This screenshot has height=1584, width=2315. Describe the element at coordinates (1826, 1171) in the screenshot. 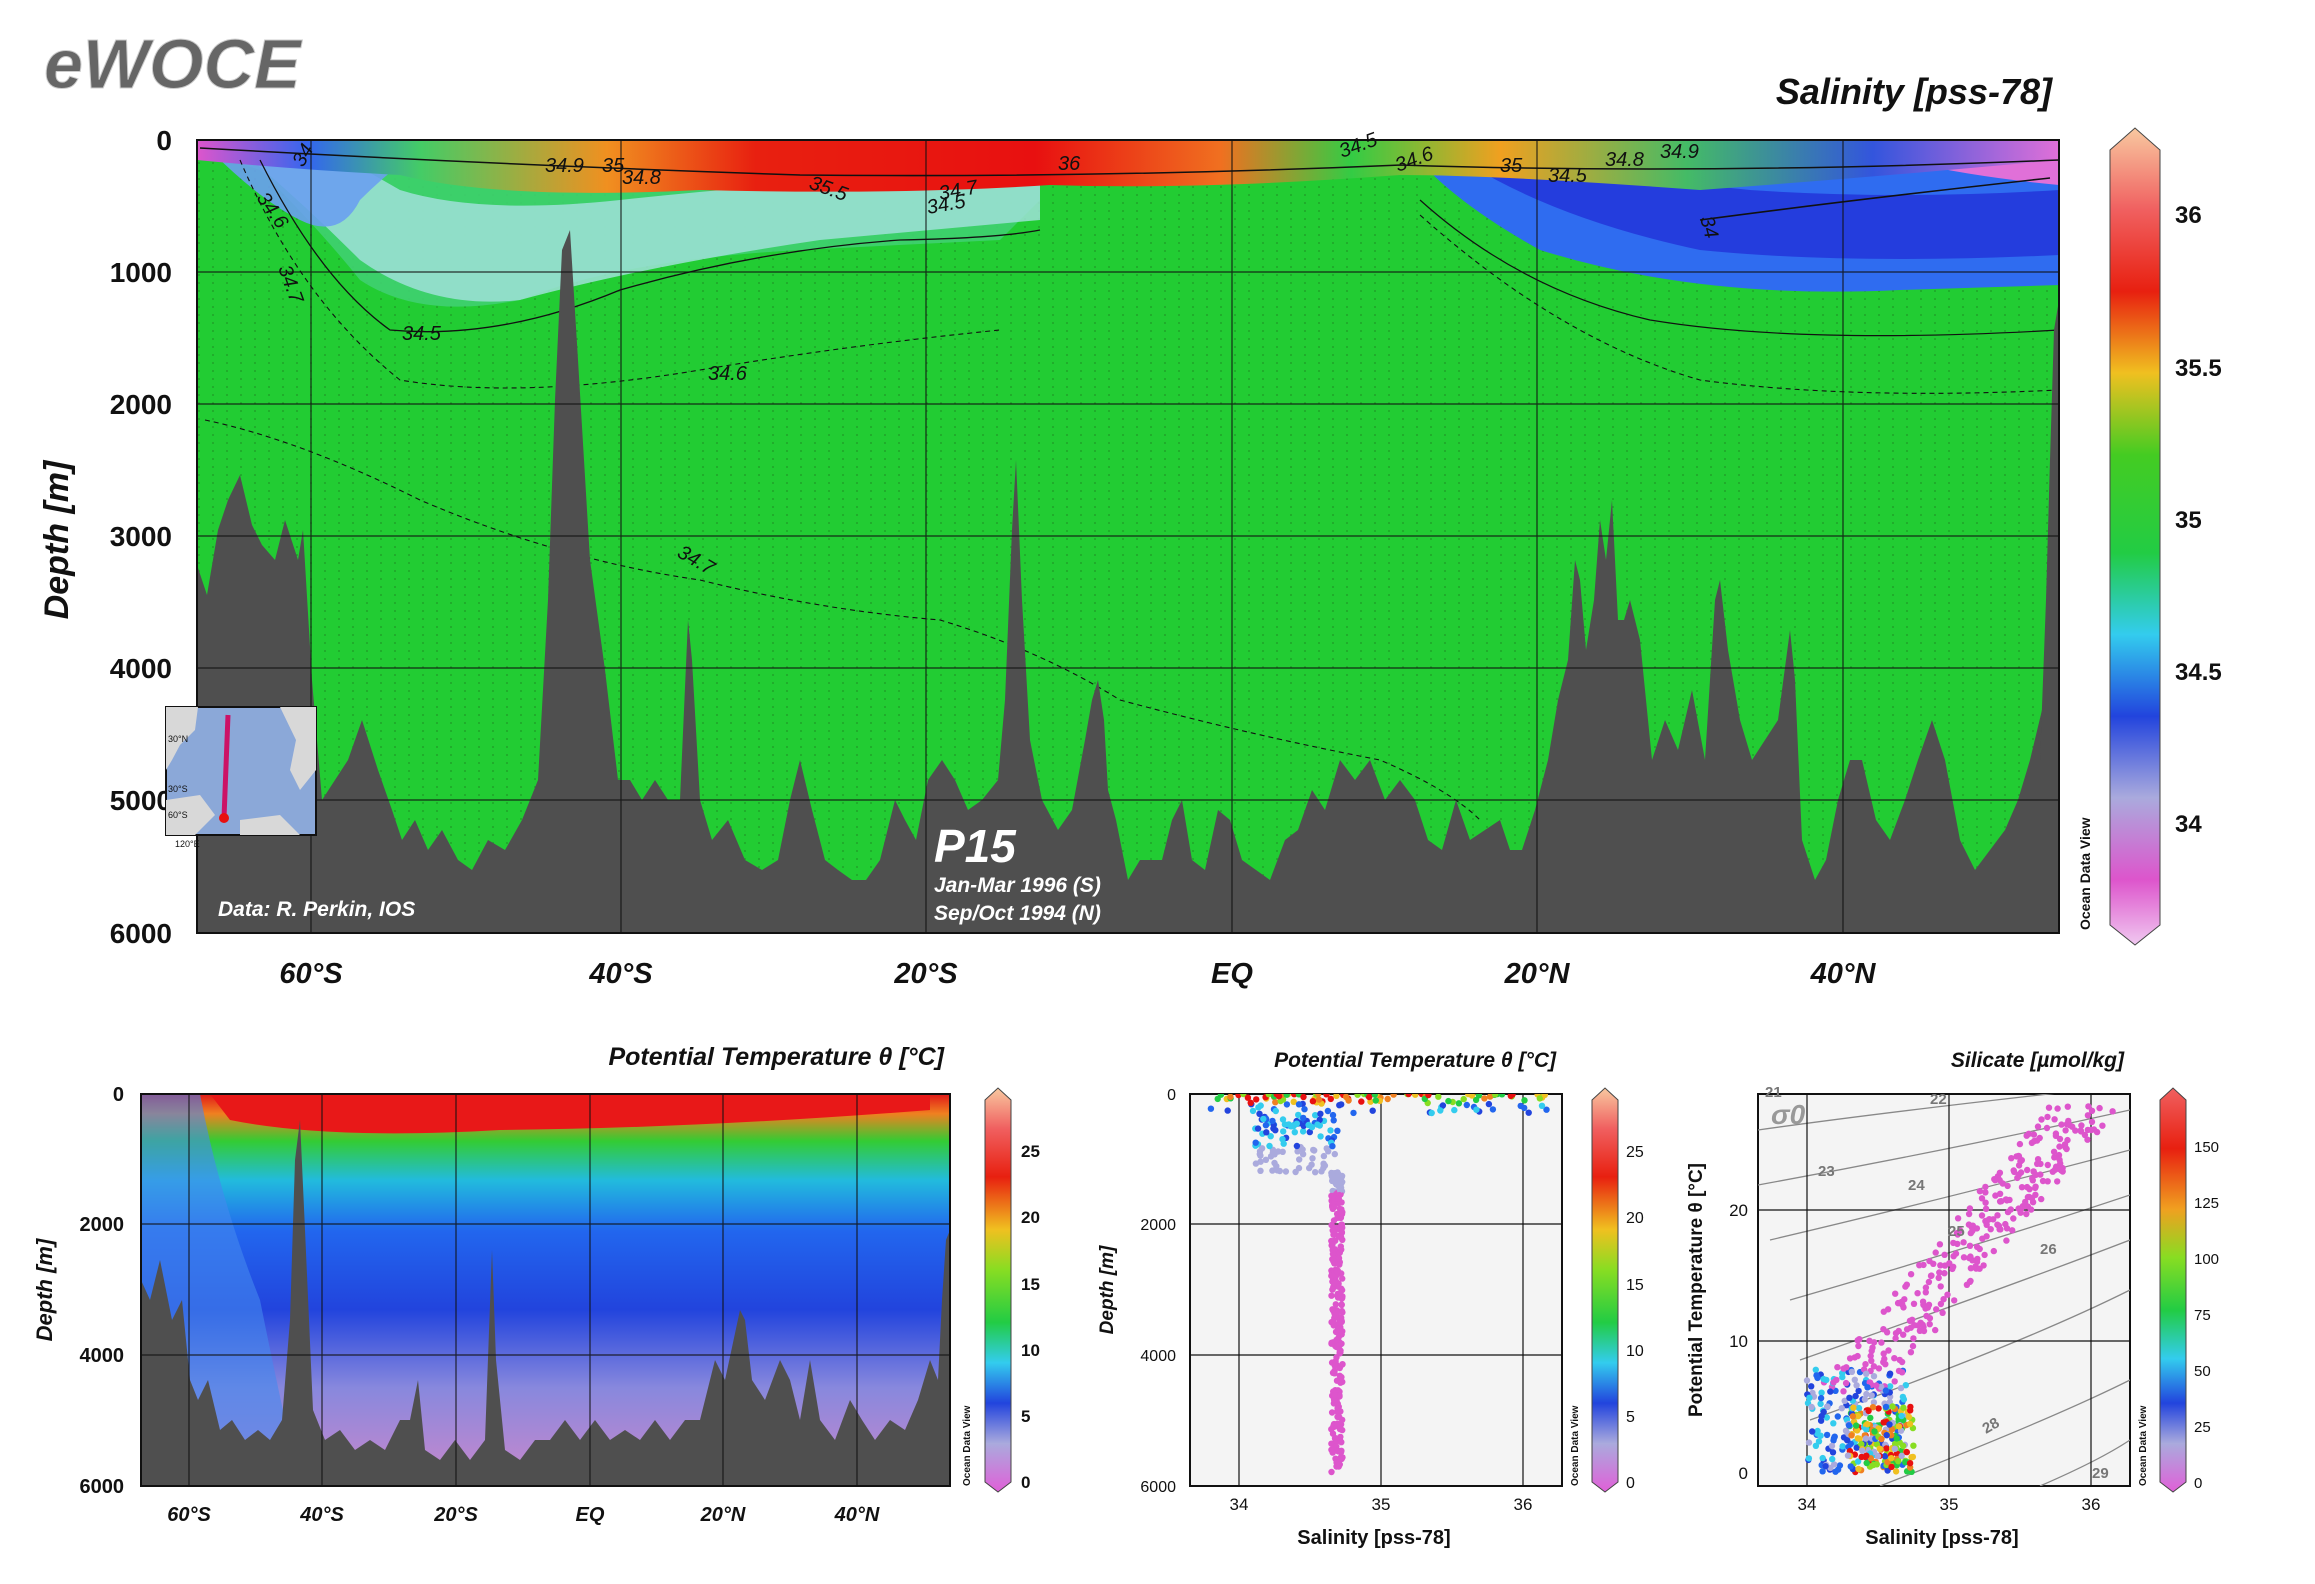

I see `isopycnal-label: 23` at that location.